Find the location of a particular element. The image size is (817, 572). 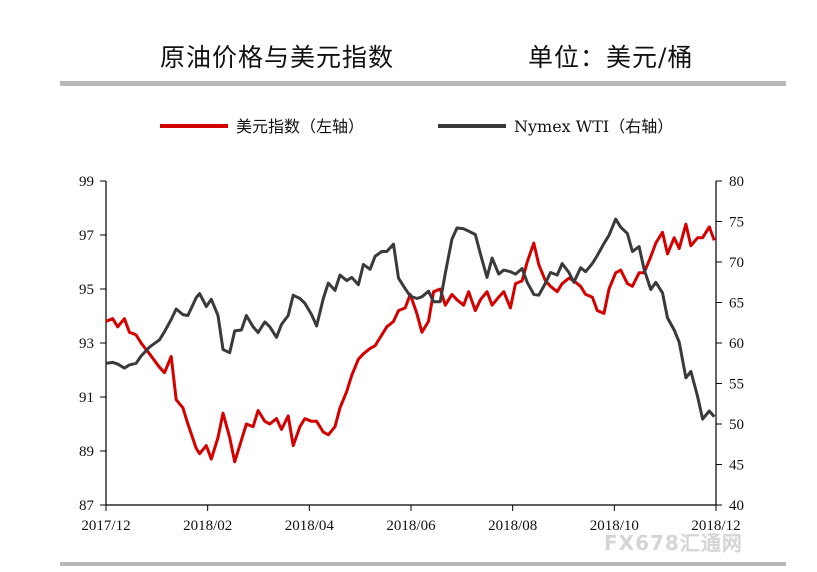

legend-label-usd-index: 美元指数（左轴） is located at coordinates (300, 126).